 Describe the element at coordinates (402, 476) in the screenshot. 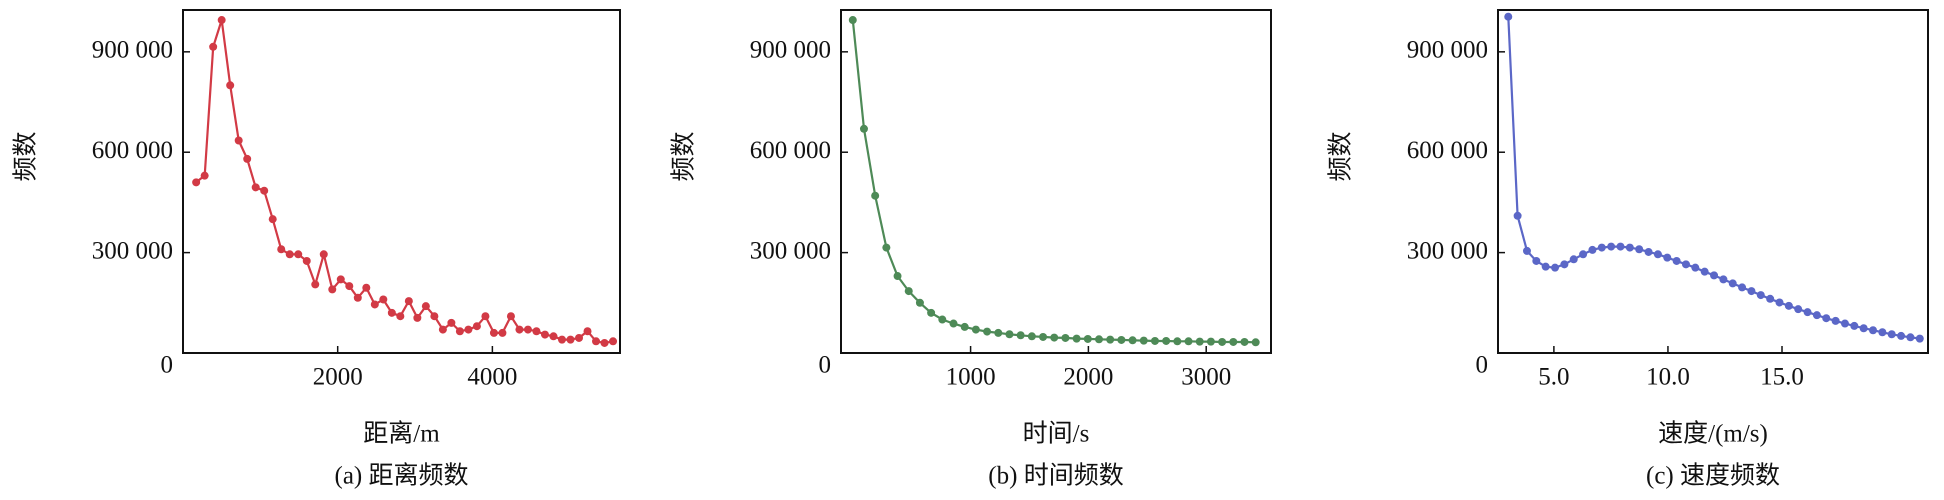

I see `panel-caption: (a) 距离频数` at that location.